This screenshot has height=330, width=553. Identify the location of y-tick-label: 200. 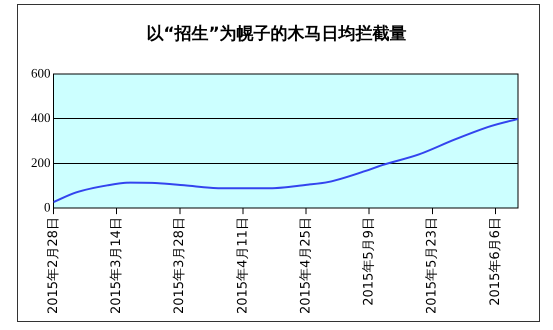
(40, 162).